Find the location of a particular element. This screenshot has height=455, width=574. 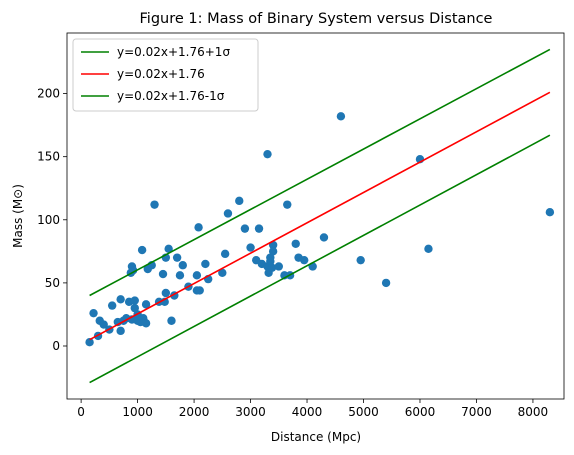

y-tick-label: 150 is located at coordinates (48, 157).